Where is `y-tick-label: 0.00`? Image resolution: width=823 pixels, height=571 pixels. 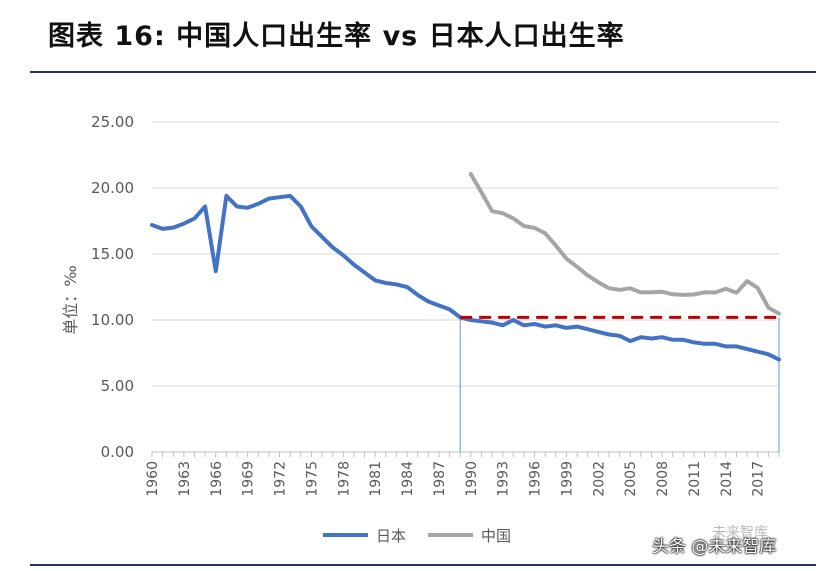
y-tick-label: 0.00 is located at coordinates (117, 452).